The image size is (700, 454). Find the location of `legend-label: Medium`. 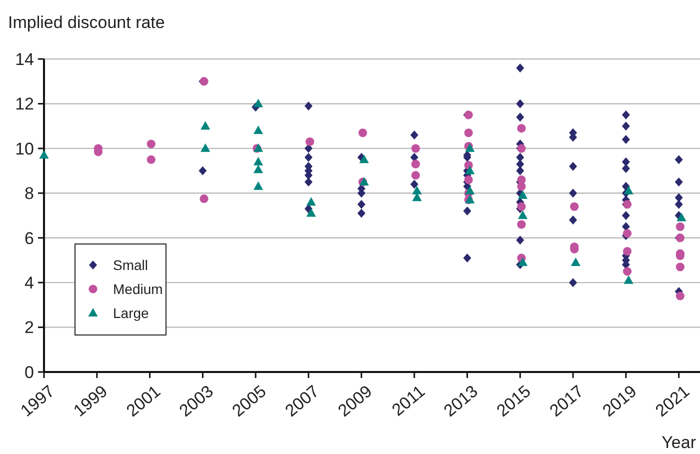

legend-label: Medium is located at coordinates (138, 288).